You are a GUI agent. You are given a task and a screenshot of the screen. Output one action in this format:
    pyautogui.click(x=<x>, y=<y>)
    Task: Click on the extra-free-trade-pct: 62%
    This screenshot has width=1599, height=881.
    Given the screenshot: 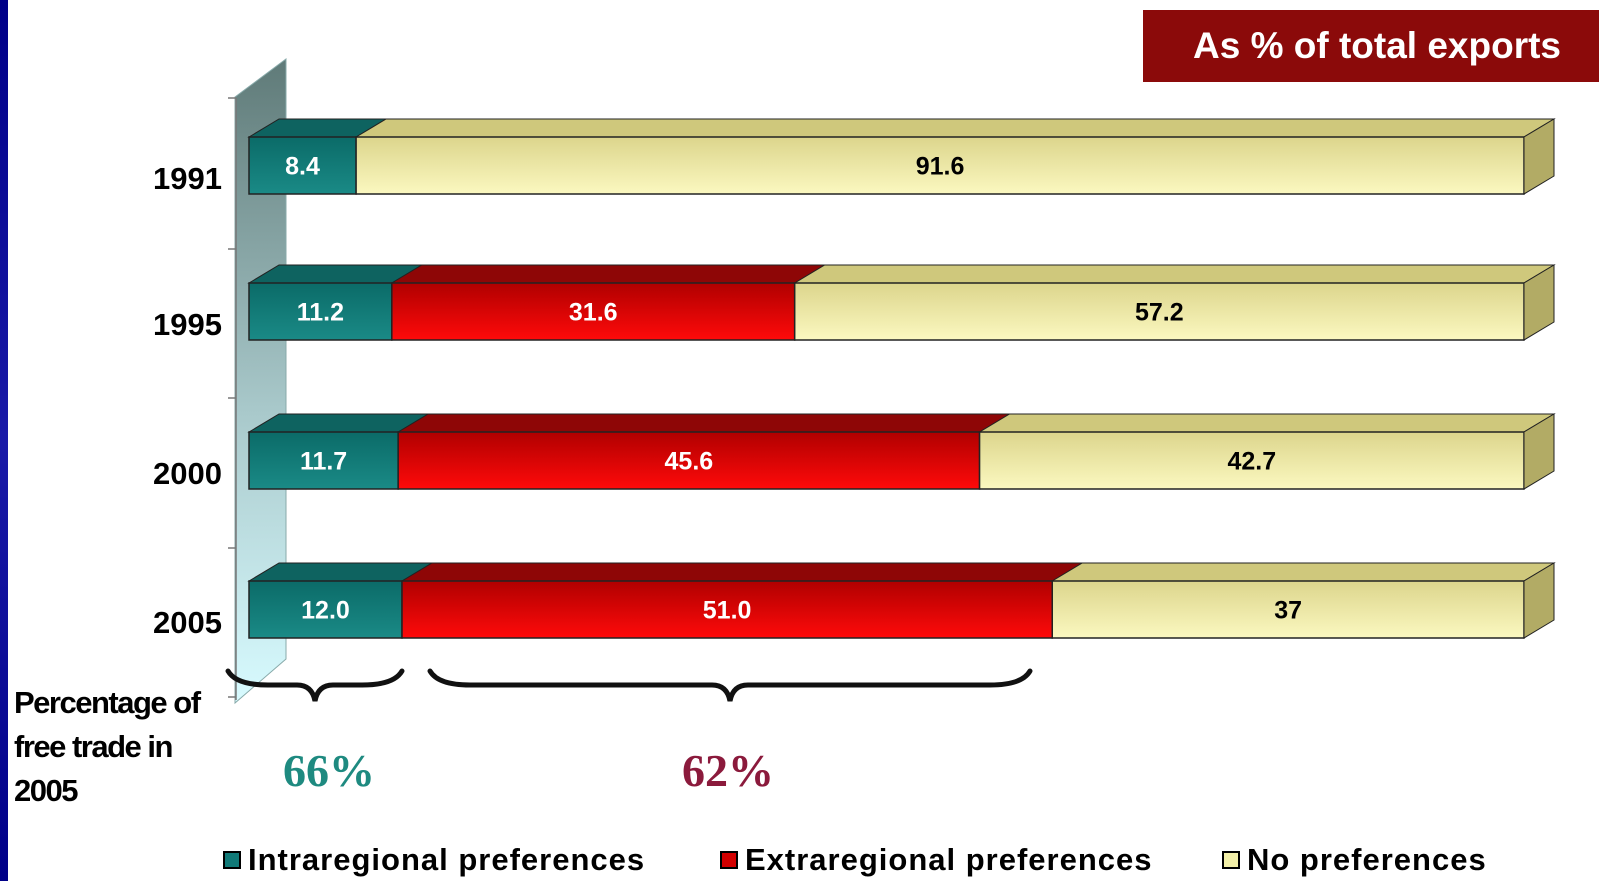 What is the action you would take?
    pyautogui.click(x=728, y=770)
    